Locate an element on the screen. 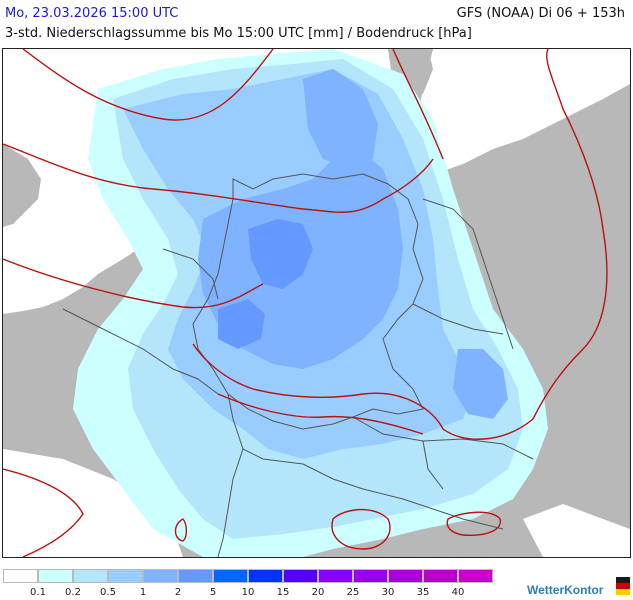 The width and height of the screenshot is (633, 600). legend-threshold-label: 0.5 is located at coordinates (108, 592).